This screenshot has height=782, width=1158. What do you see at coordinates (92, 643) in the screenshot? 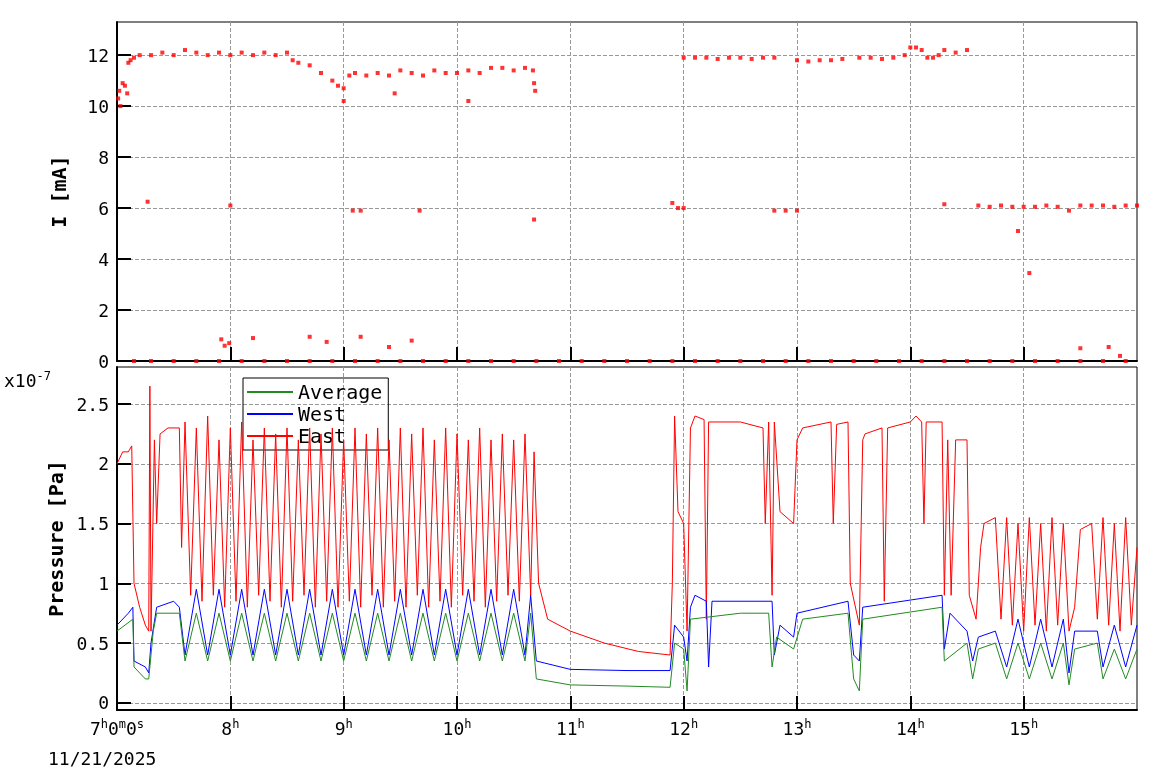
I see `y-tick-label: 0.5` at bounding box center [92, 643].